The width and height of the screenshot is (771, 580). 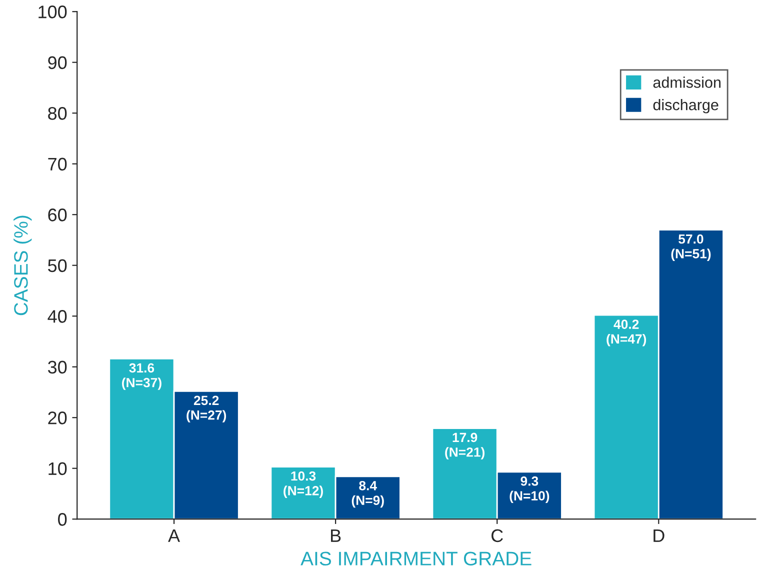 What do you see at coordinates (142, 376) in the screenshot?
I see `data-label: 31.6 (N=37)` at bounding box center [142, 376].